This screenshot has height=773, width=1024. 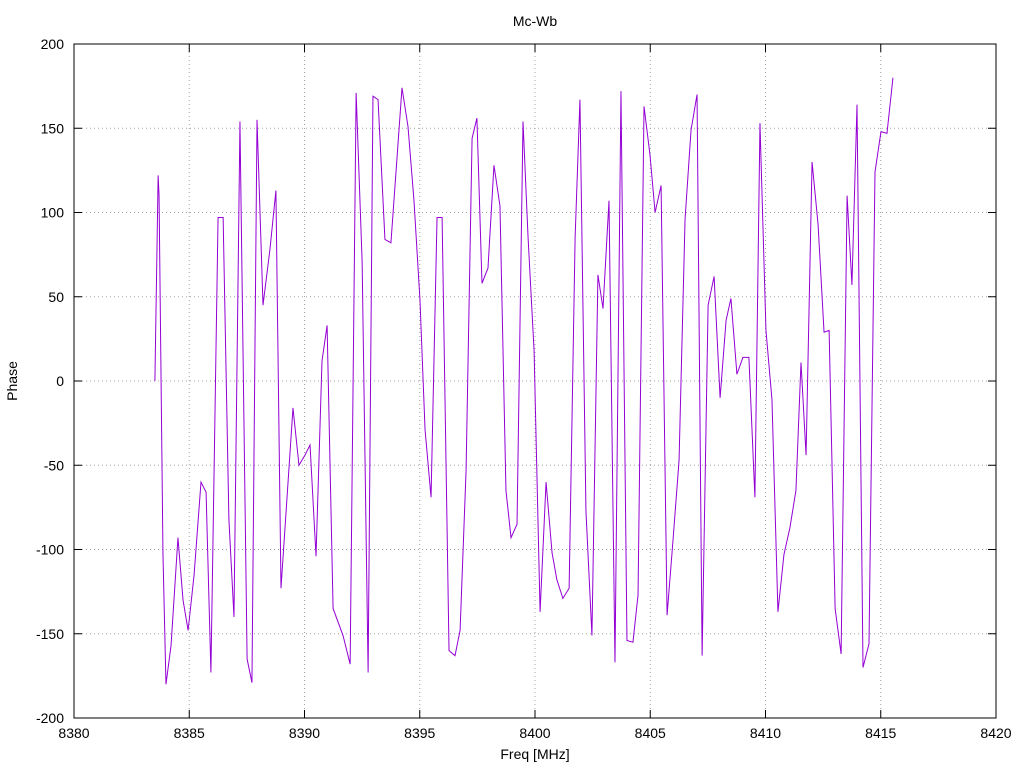 What do you see at coordinates (650, 733) in the screenshot?
I see `x-tick-label: 8405` at bounding box center [650, 733].